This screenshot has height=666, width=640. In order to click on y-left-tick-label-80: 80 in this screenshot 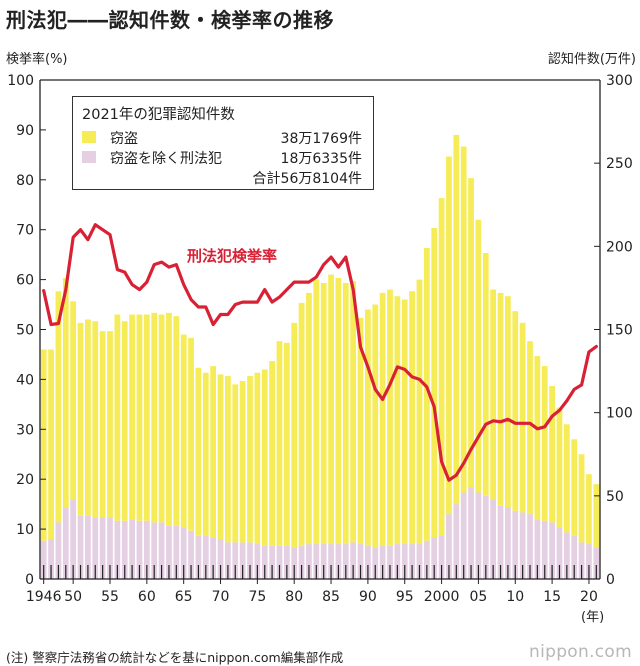, I will do `click(25, 181)`.